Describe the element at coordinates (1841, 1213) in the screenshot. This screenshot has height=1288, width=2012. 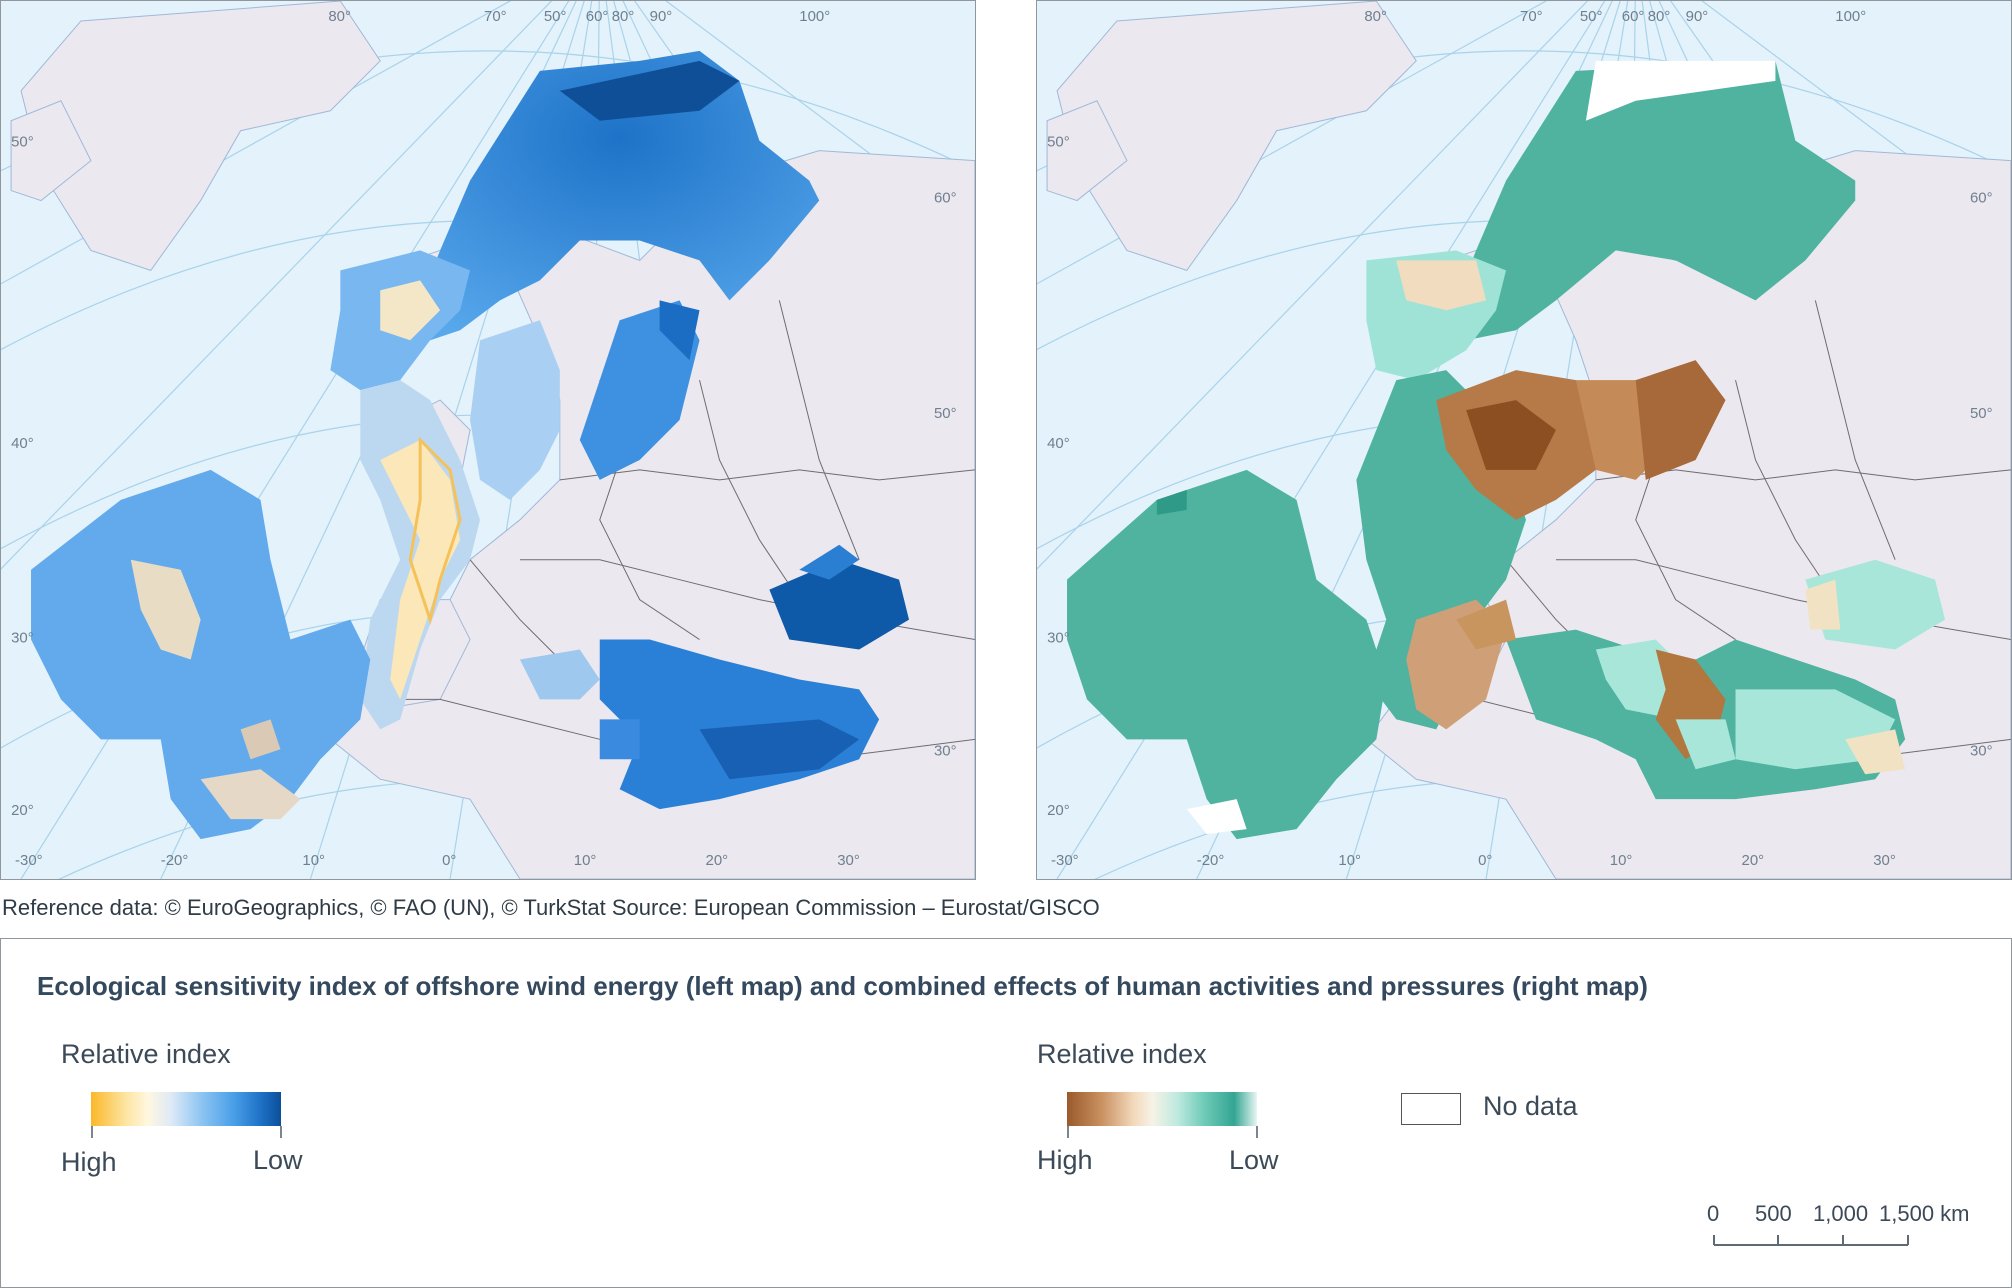
I see `scale-label: 1,000` at that location.